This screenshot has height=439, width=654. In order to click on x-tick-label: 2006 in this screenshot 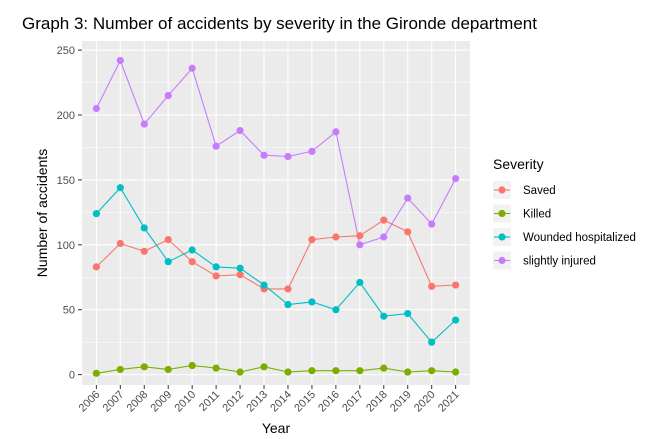, I will do `click(90, 402)`.